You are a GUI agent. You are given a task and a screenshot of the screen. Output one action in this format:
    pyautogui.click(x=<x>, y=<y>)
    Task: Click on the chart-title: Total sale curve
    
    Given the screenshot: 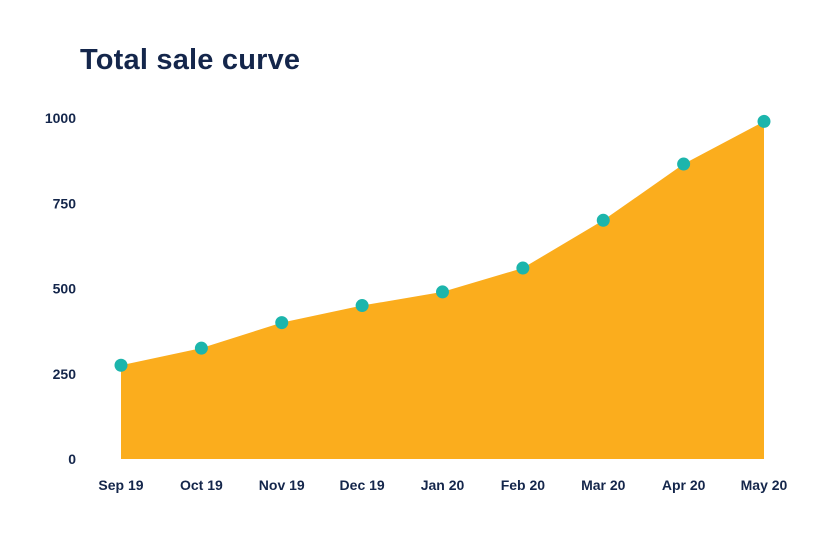 What is the action you would take?
    pyautogui.click(x=190, y=60)
    